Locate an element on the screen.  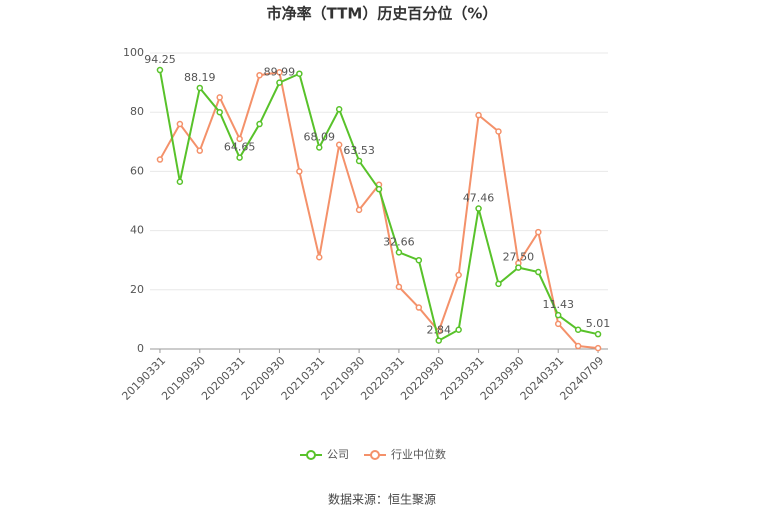
y-tick-label: 40 is located at coordinates (137, 230).